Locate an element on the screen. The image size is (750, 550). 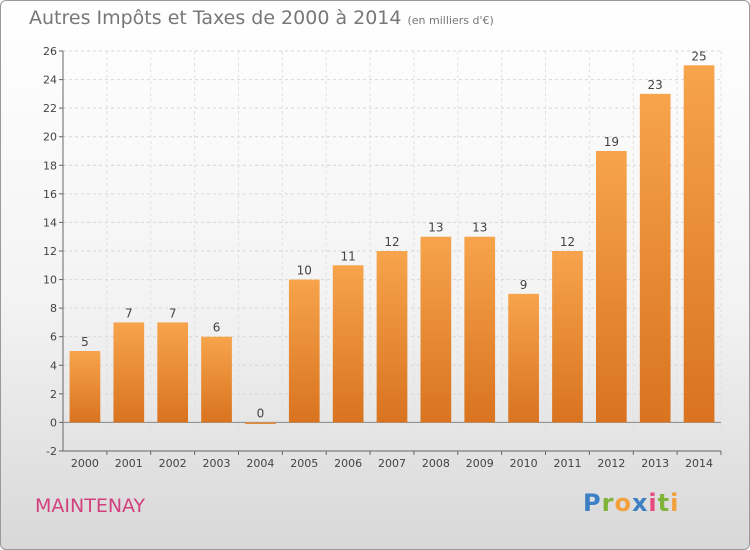
x-tick-label: 2012 is located at coordinates (611, 463).